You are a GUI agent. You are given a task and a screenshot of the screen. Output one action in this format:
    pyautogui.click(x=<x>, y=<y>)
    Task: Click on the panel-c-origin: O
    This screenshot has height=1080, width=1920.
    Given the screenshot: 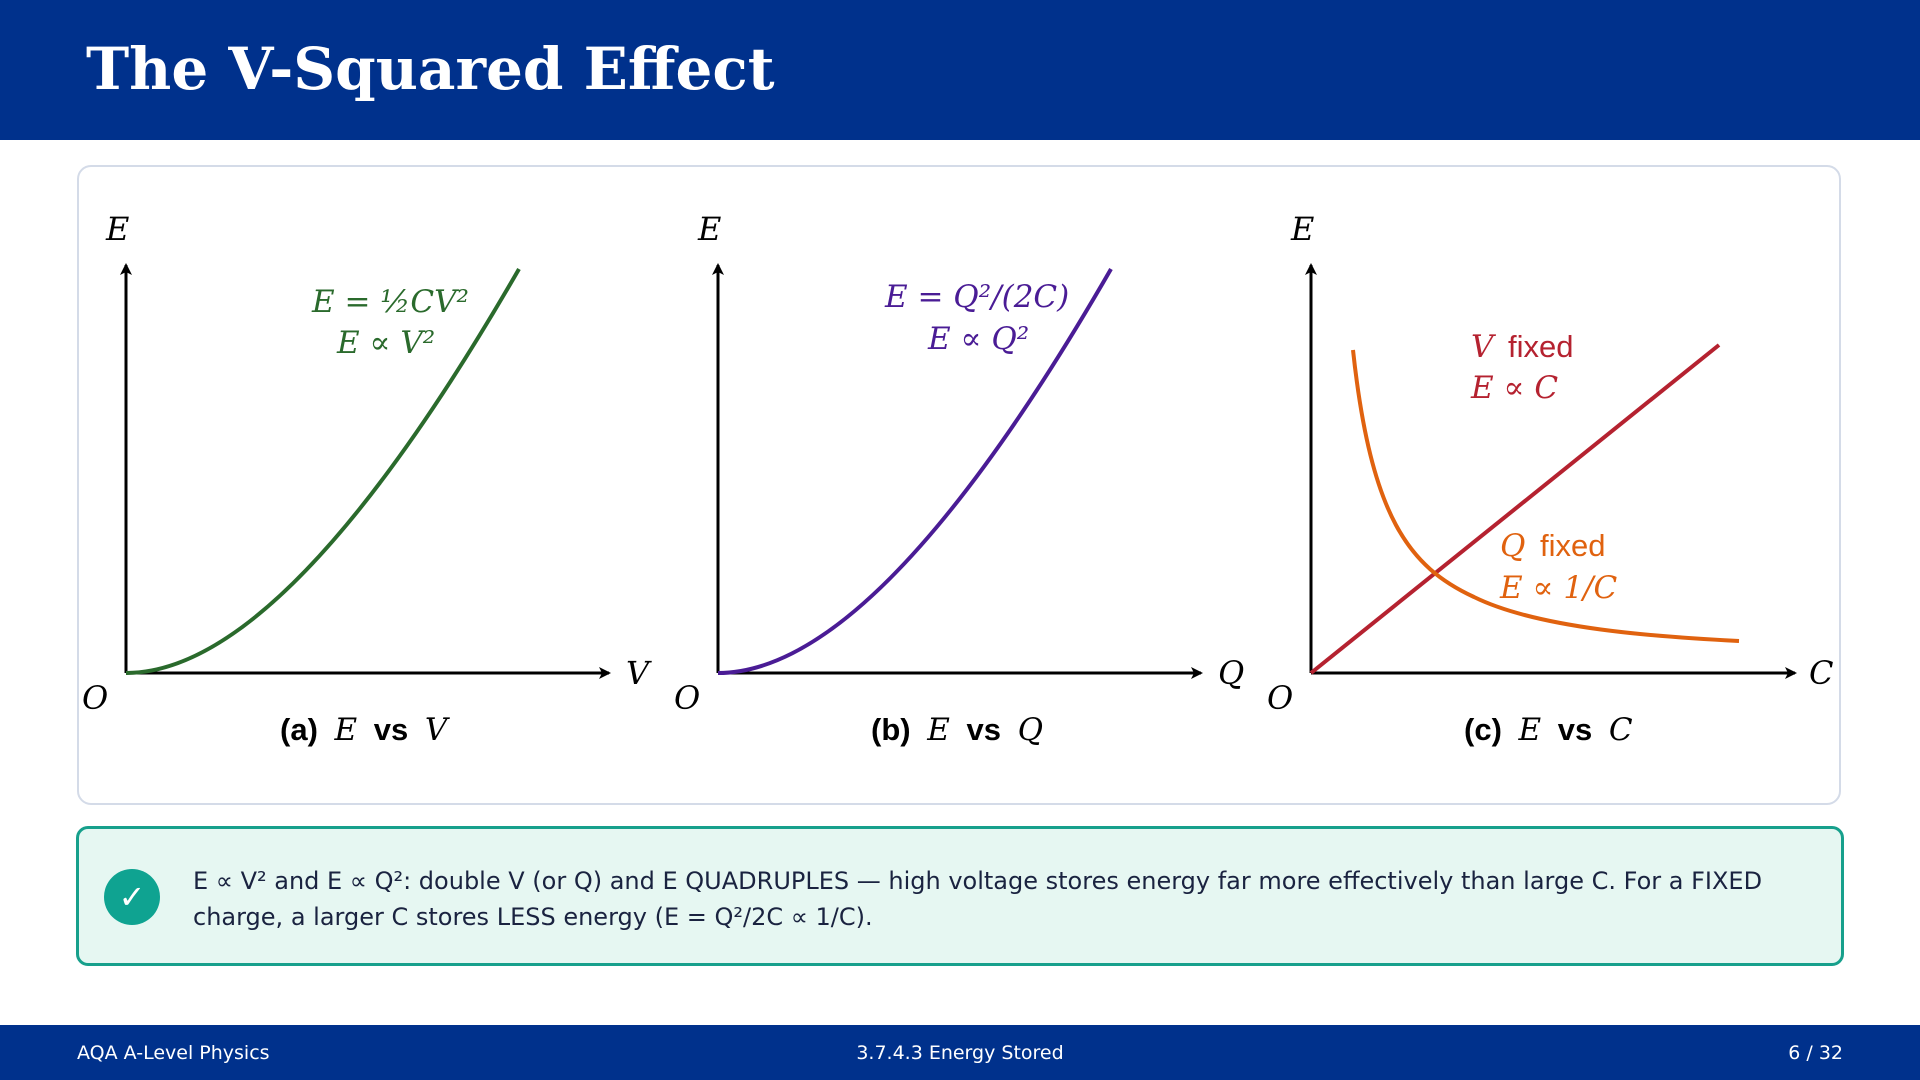 What is the action you would take?
    pyautogui.click(x=1280, y=698)
    